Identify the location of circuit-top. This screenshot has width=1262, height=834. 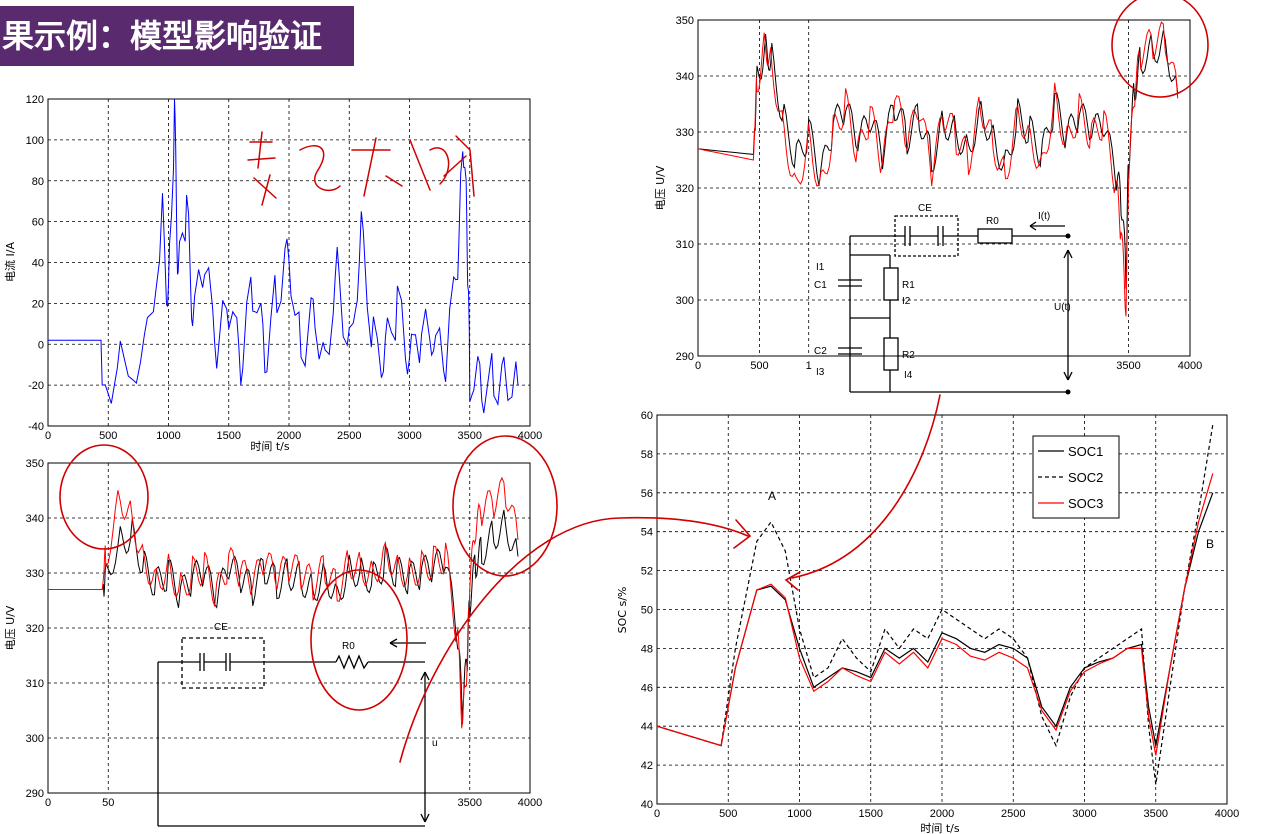
(955, 304).